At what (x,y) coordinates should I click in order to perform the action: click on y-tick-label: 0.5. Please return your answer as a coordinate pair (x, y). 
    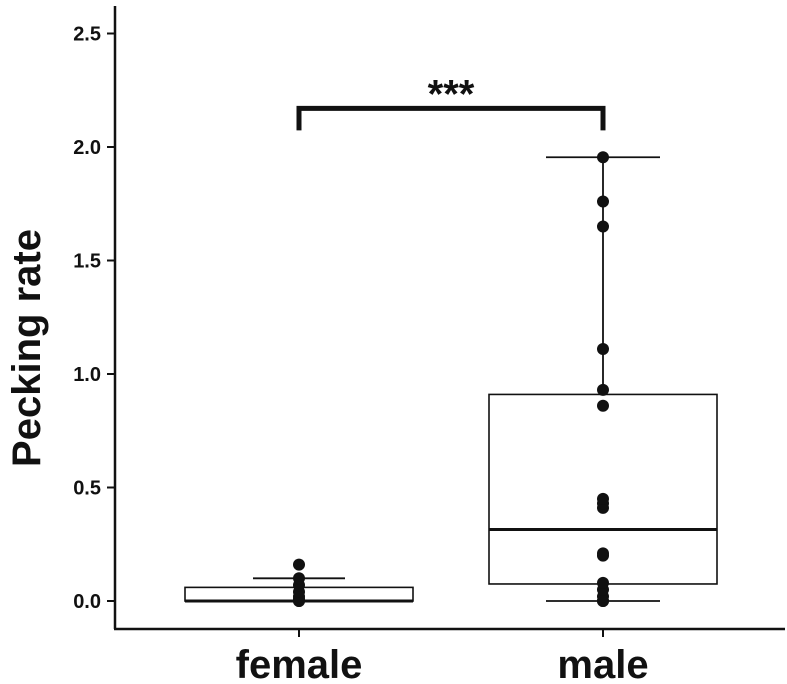
    Looking at the image, I should click on (87, 489).